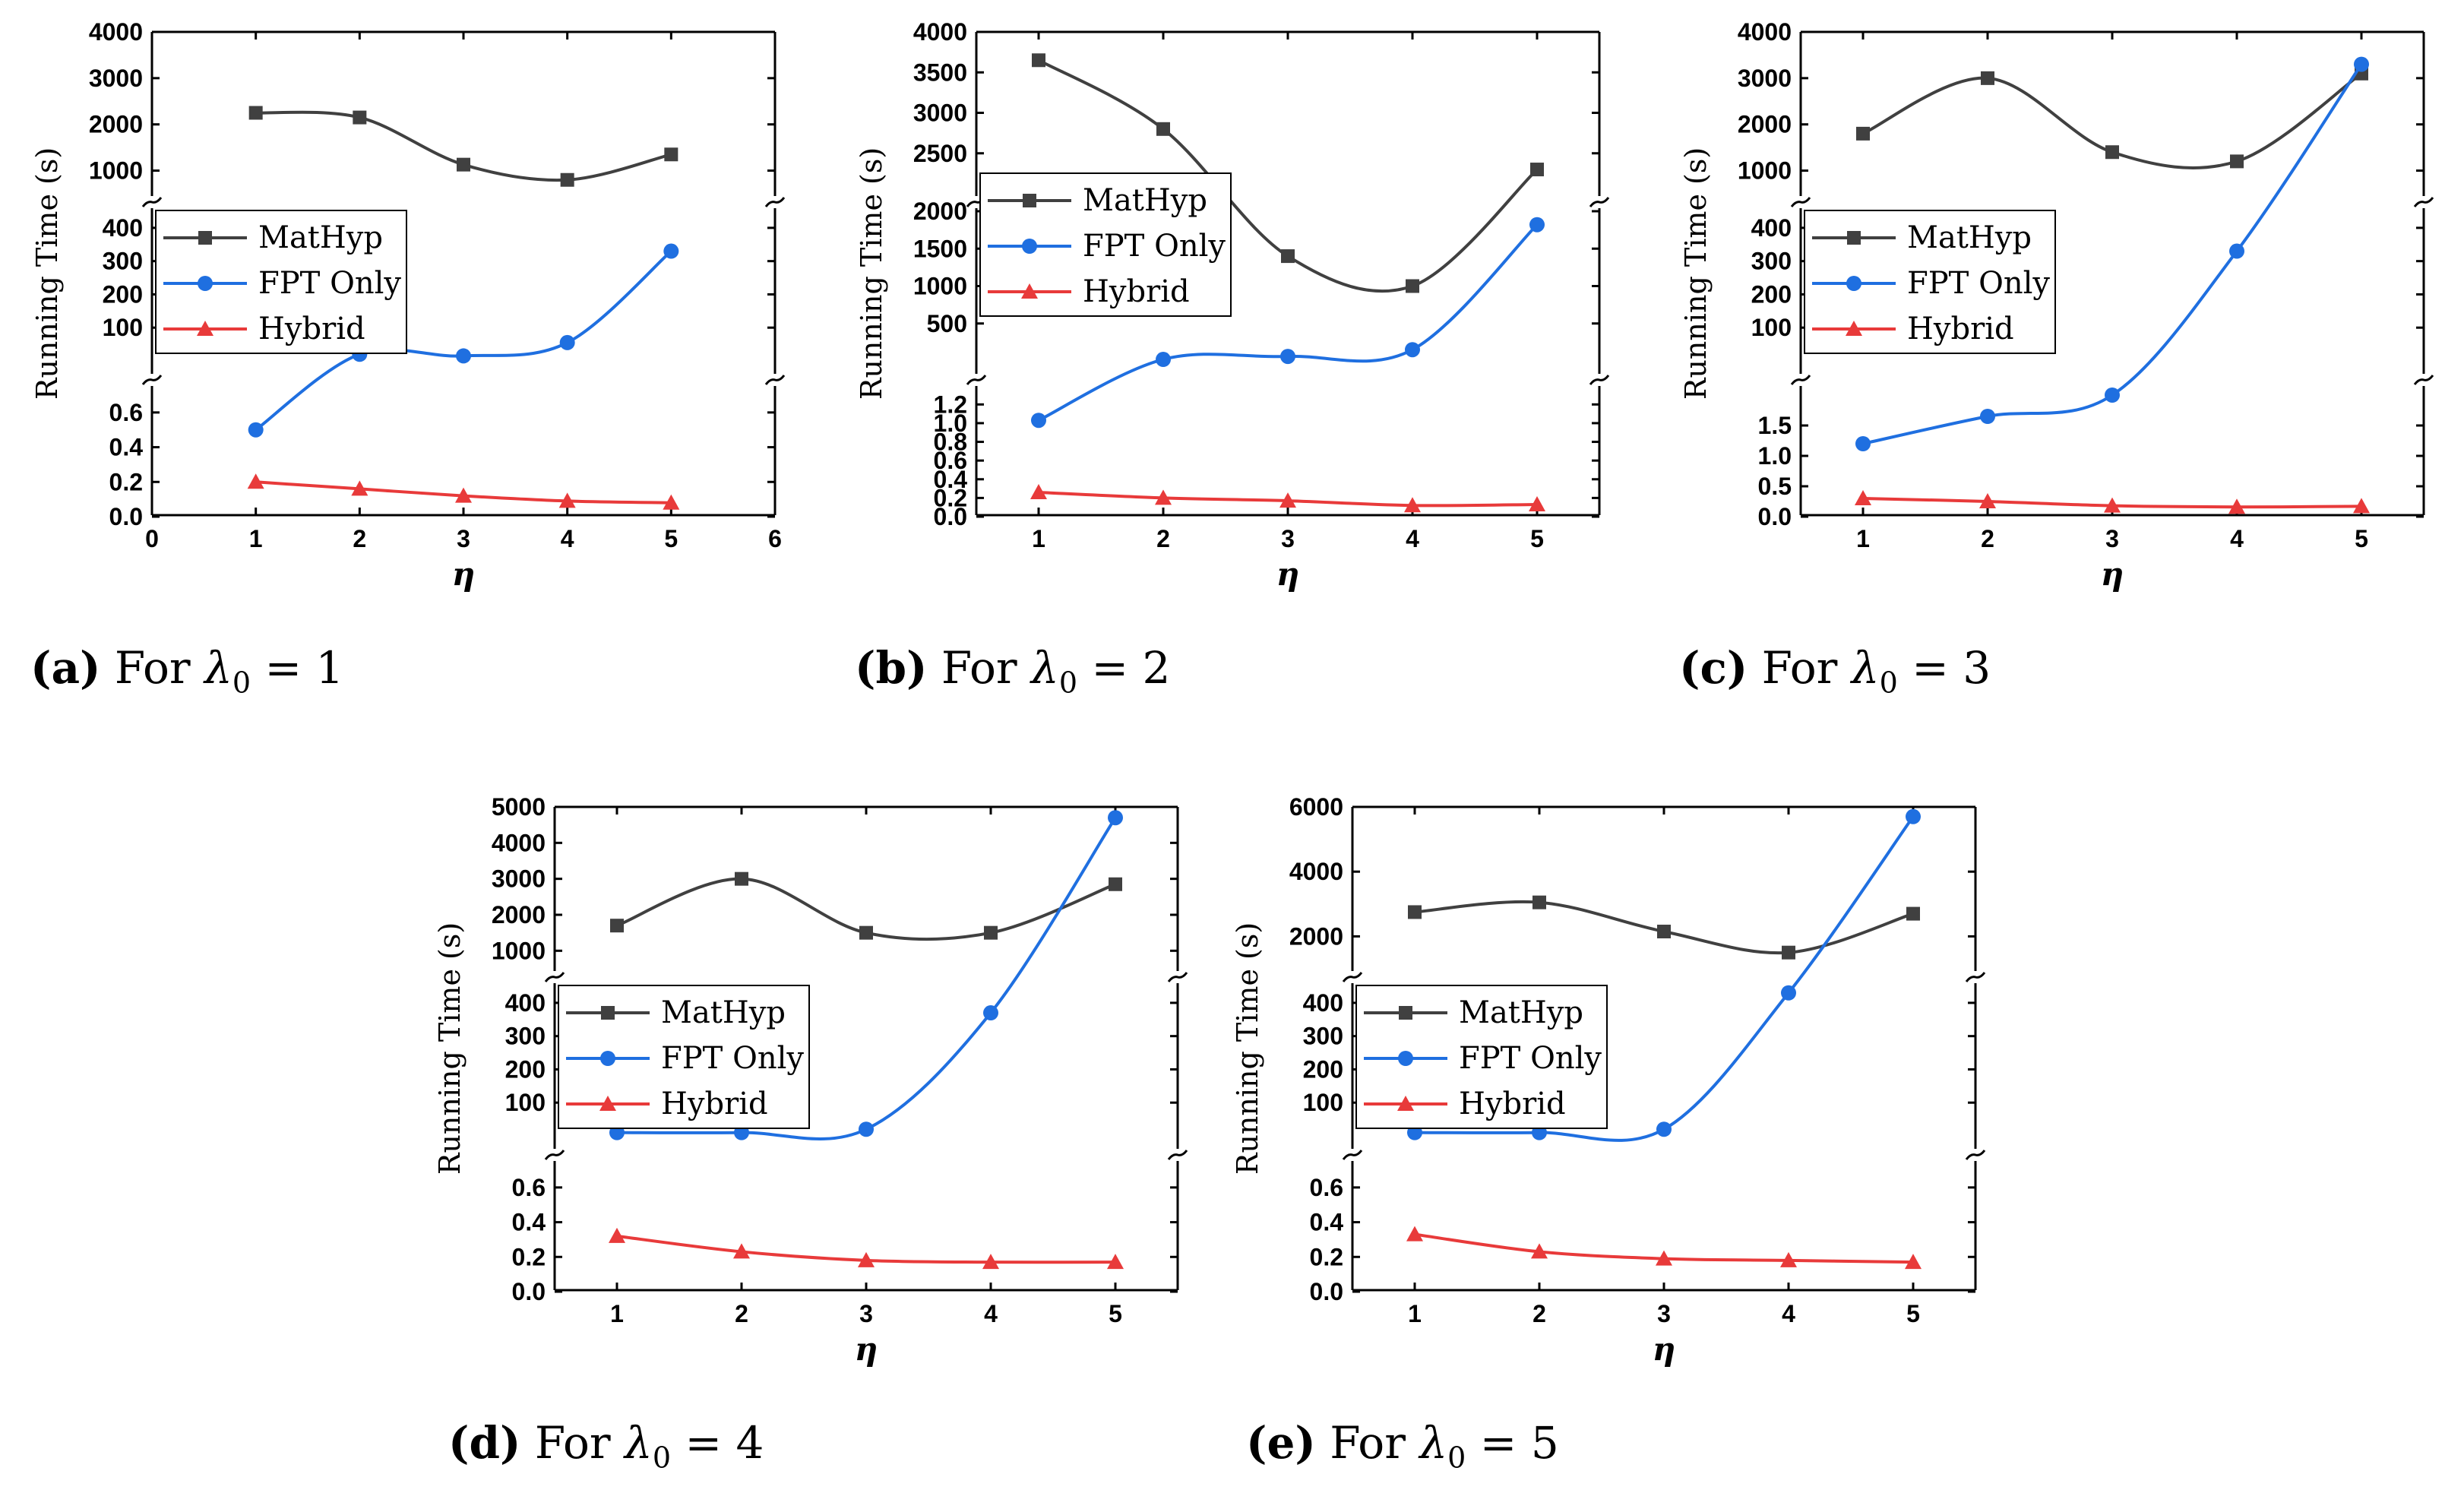  I want to click on y-tick-label: 0.8, so click(950, 442).